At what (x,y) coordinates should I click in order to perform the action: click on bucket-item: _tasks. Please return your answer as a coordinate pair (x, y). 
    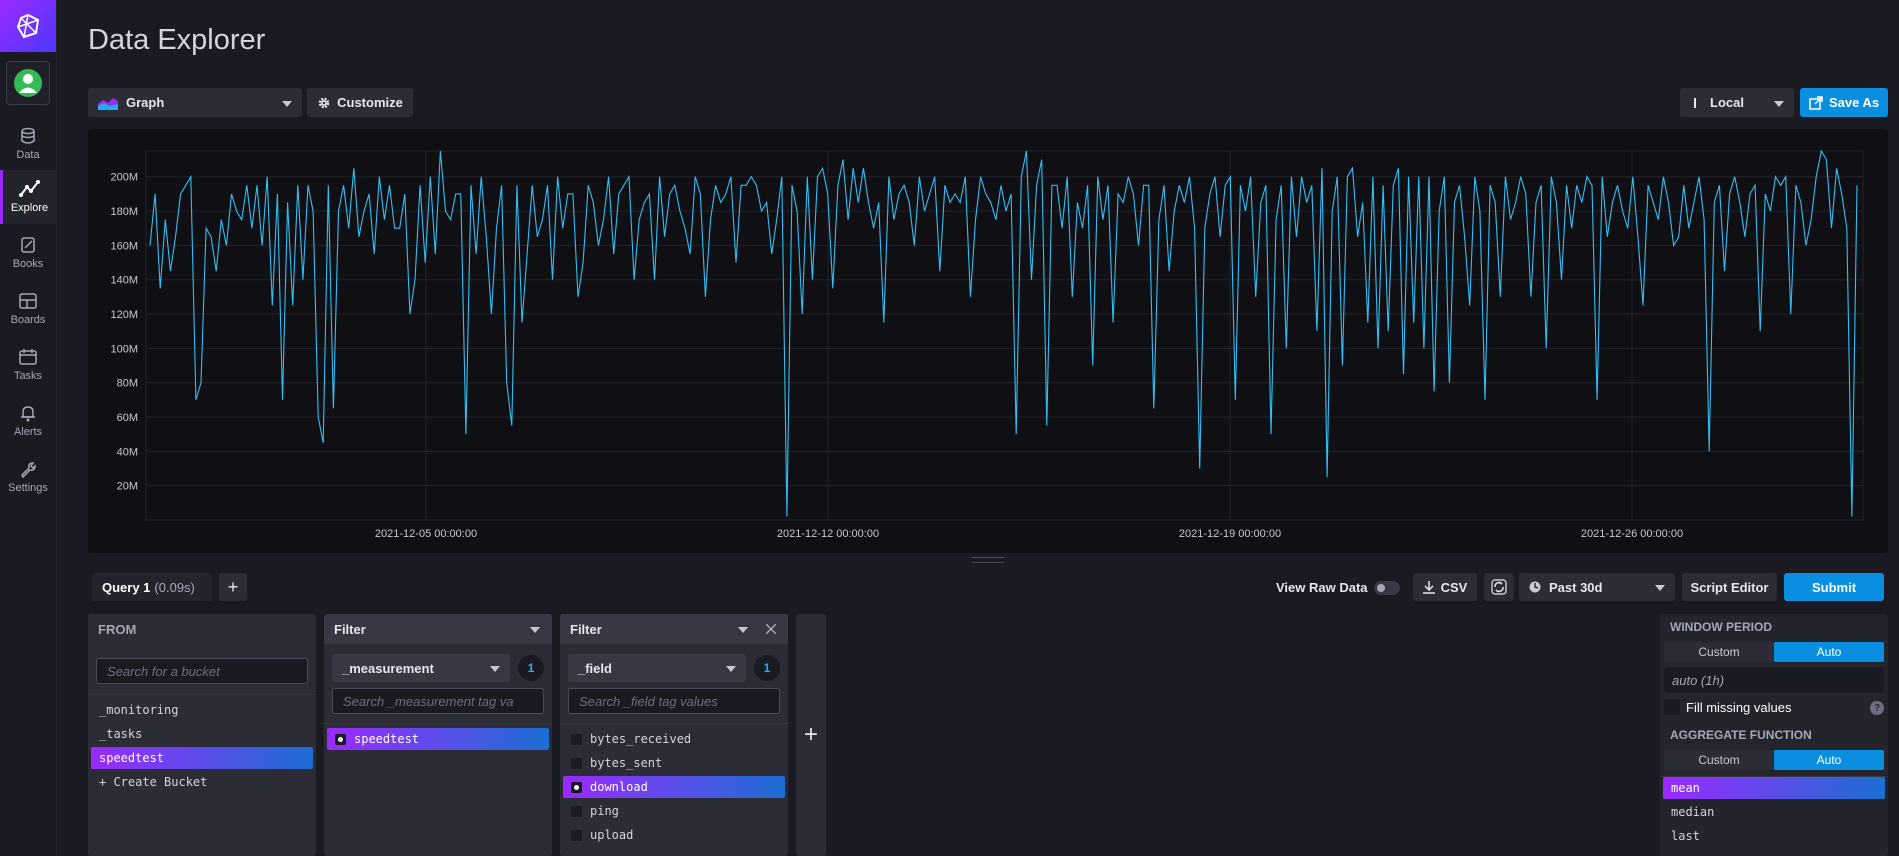
    Looking at the image, I should click on (121, 734).